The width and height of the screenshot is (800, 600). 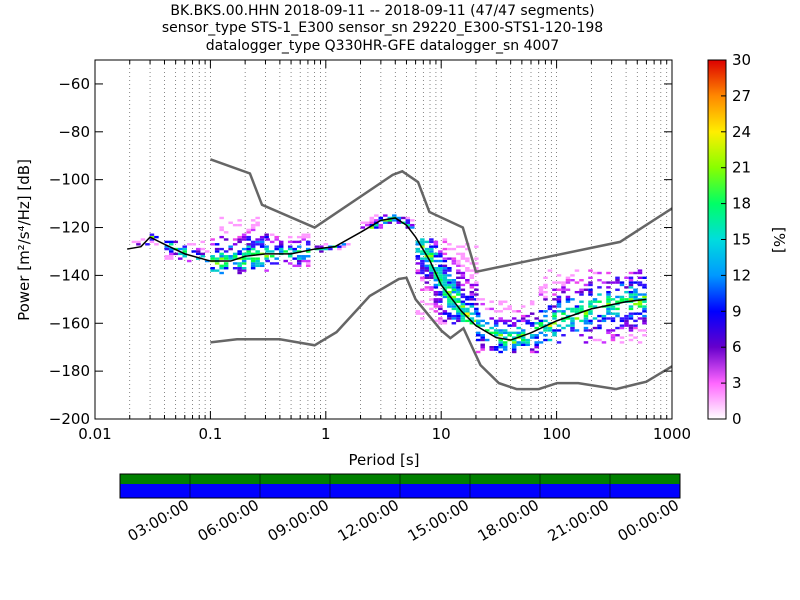 I want to click on y-tick-label: −180, so click(x=69, y=371).